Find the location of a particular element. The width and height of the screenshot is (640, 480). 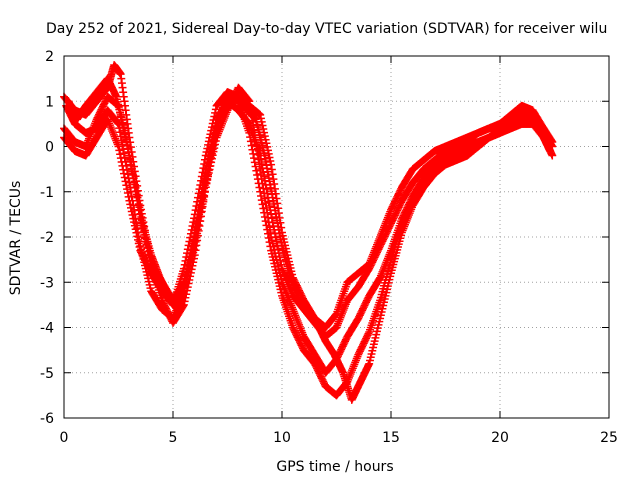

y-tick-label: -4 is located at coordinates (47, 329).